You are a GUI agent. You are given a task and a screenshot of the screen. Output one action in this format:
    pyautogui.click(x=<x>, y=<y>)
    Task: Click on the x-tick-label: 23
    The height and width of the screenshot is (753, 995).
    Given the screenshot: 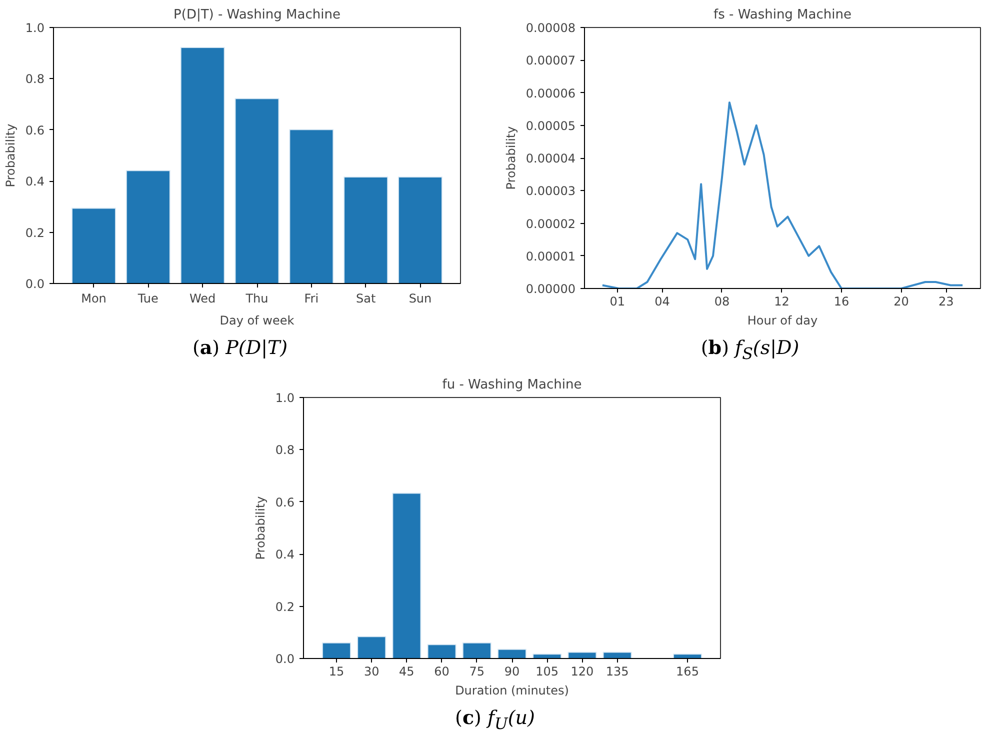 What is the action you would take?
    pyautogui.click(x=946, y=301)
    